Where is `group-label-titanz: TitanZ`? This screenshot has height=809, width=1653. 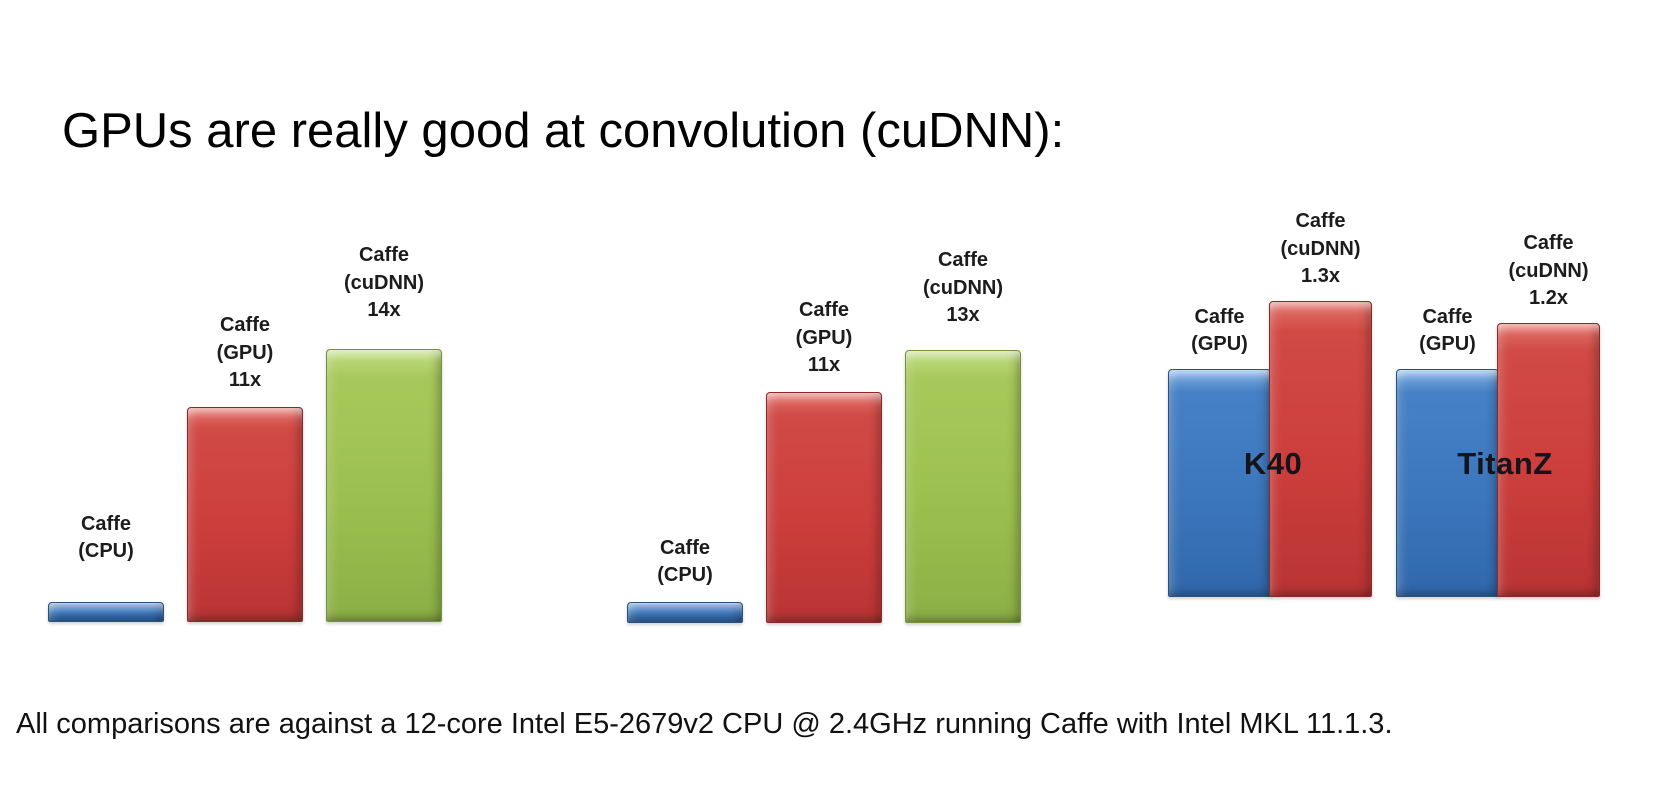 group-label-titanz: TitanZ is located at coordinates (1505, 463).